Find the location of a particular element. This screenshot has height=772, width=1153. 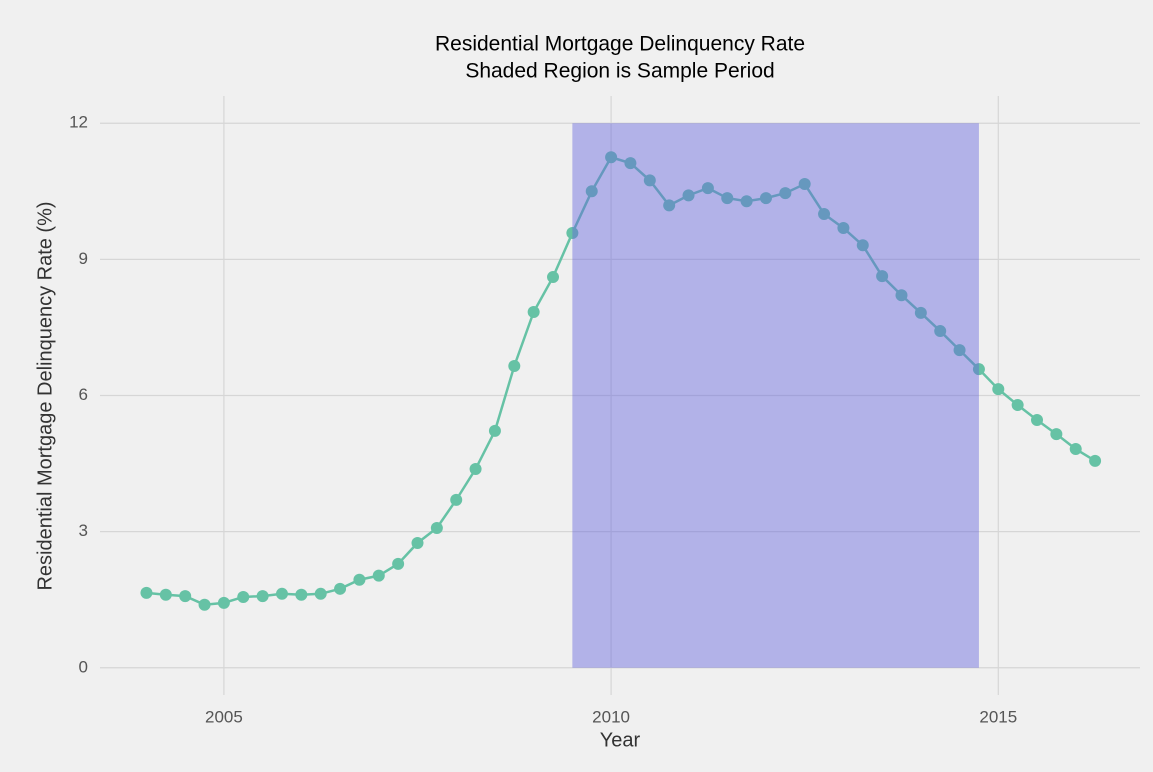

x-tick-label: 2015 is located at coordinates (998, 716).